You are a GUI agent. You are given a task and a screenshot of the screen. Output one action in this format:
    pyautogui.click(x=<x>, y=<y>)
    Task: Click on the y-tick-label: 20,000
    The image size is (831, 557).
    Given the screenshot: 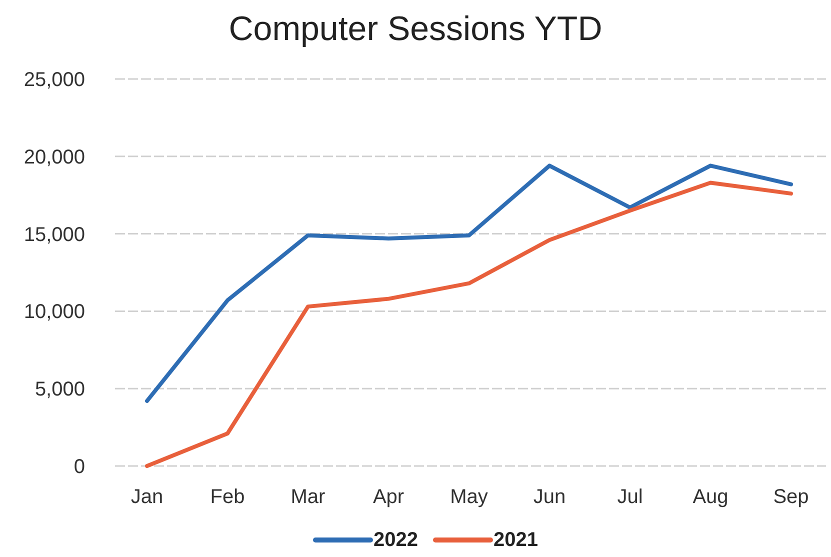 What is the action you would take?
    pyautogui.click(x=54, y=157)
    